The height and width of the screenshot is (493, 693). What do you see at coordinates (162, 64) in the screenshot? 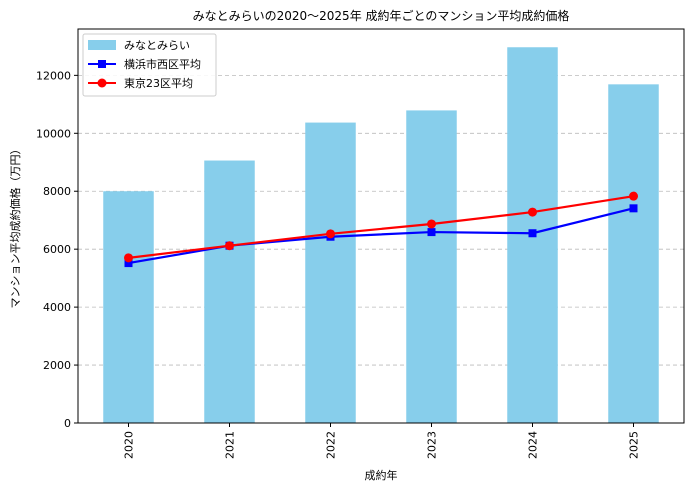
I see `legend-label-nishiku: 横浜市西区平均` at bounding box center [162, 64].